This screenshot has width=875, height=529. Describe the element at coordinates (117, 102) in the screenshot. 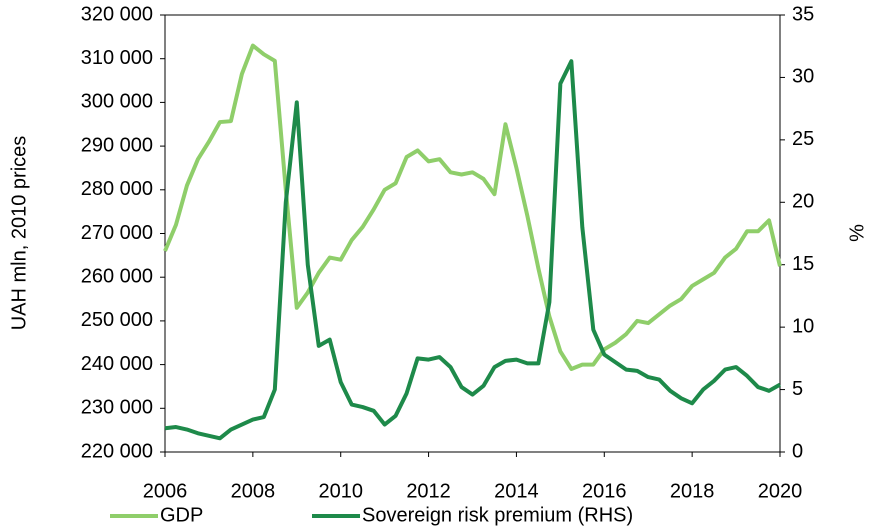

I see `y-tick-label: 300 000` at that location.